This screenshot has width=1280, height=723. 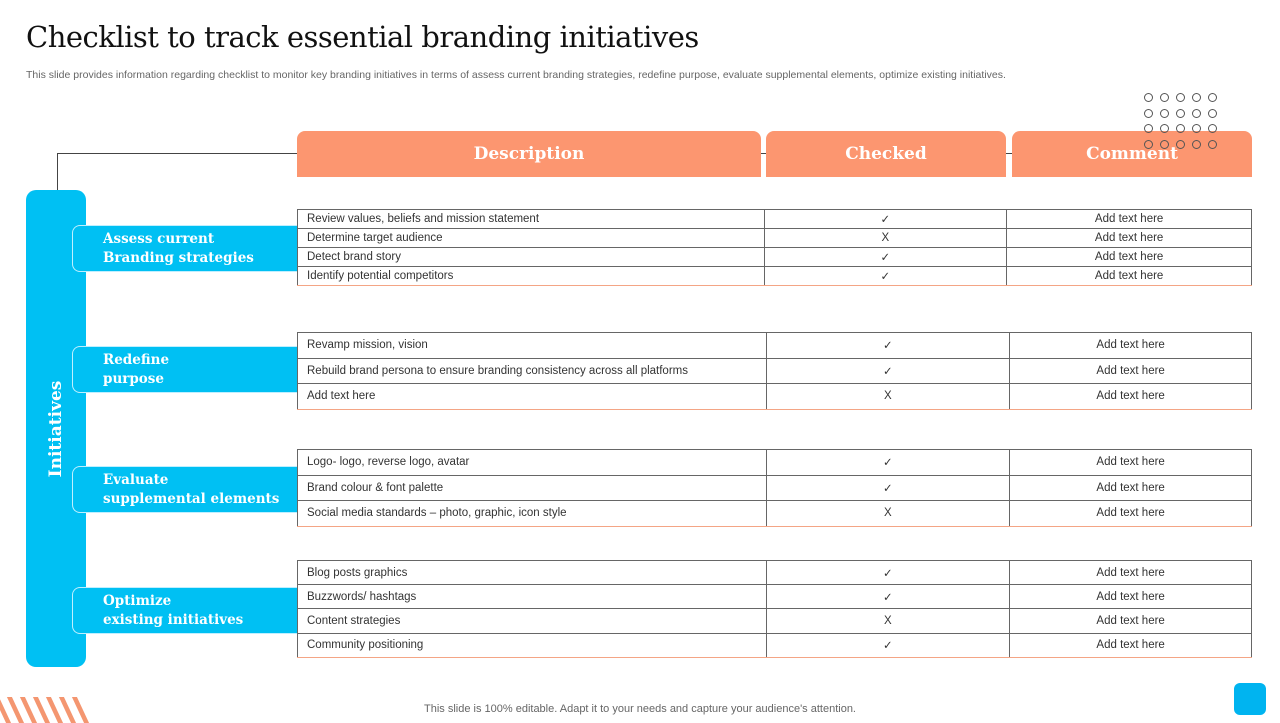 I want to click on description-cell: Detect brand story, so click(x=531, y=257).